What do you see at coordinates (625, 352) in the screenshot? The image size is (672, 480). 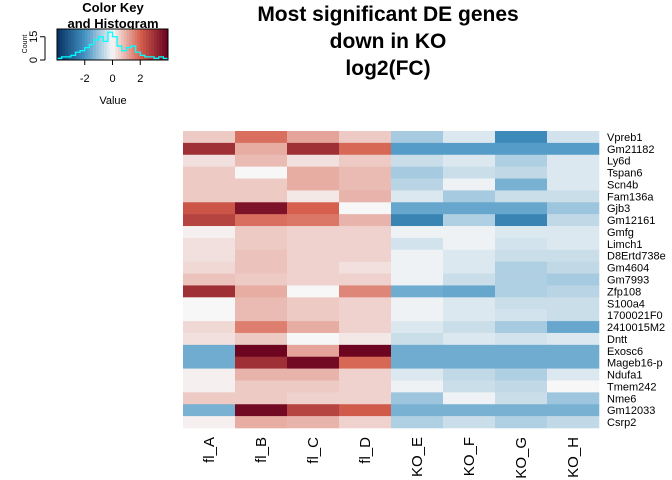 I see `row-label: Exosc6` at bounding box center [625, 352].